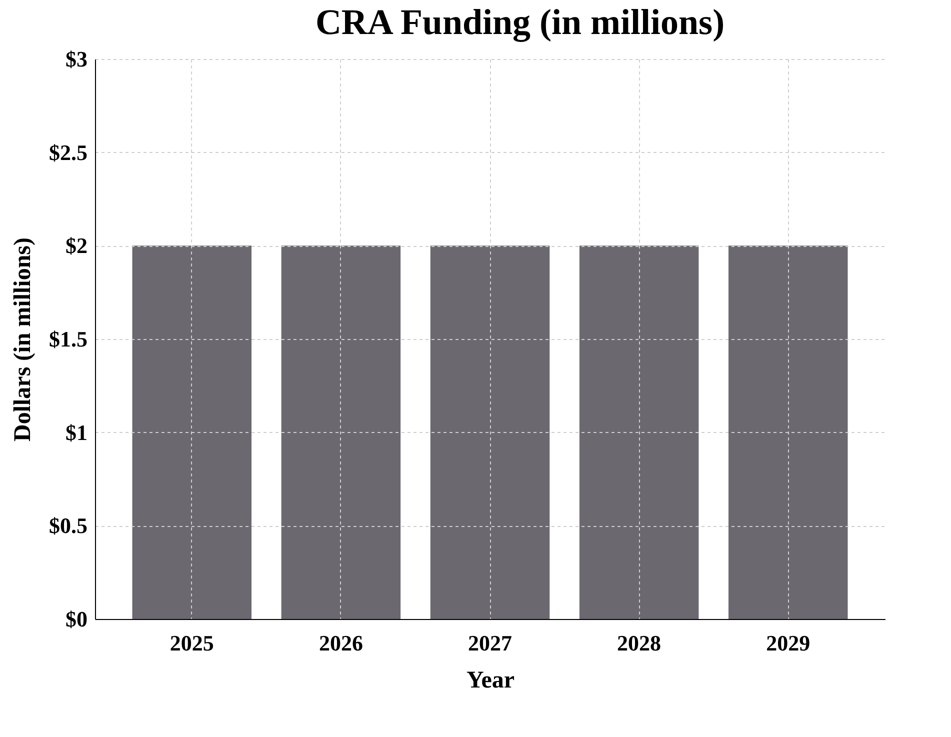 The image size is (951, 737). What do you see at coordinates (77, 619) in the screenshot?
I see `y-tick-label: $0` at bounding box center [77, 619].